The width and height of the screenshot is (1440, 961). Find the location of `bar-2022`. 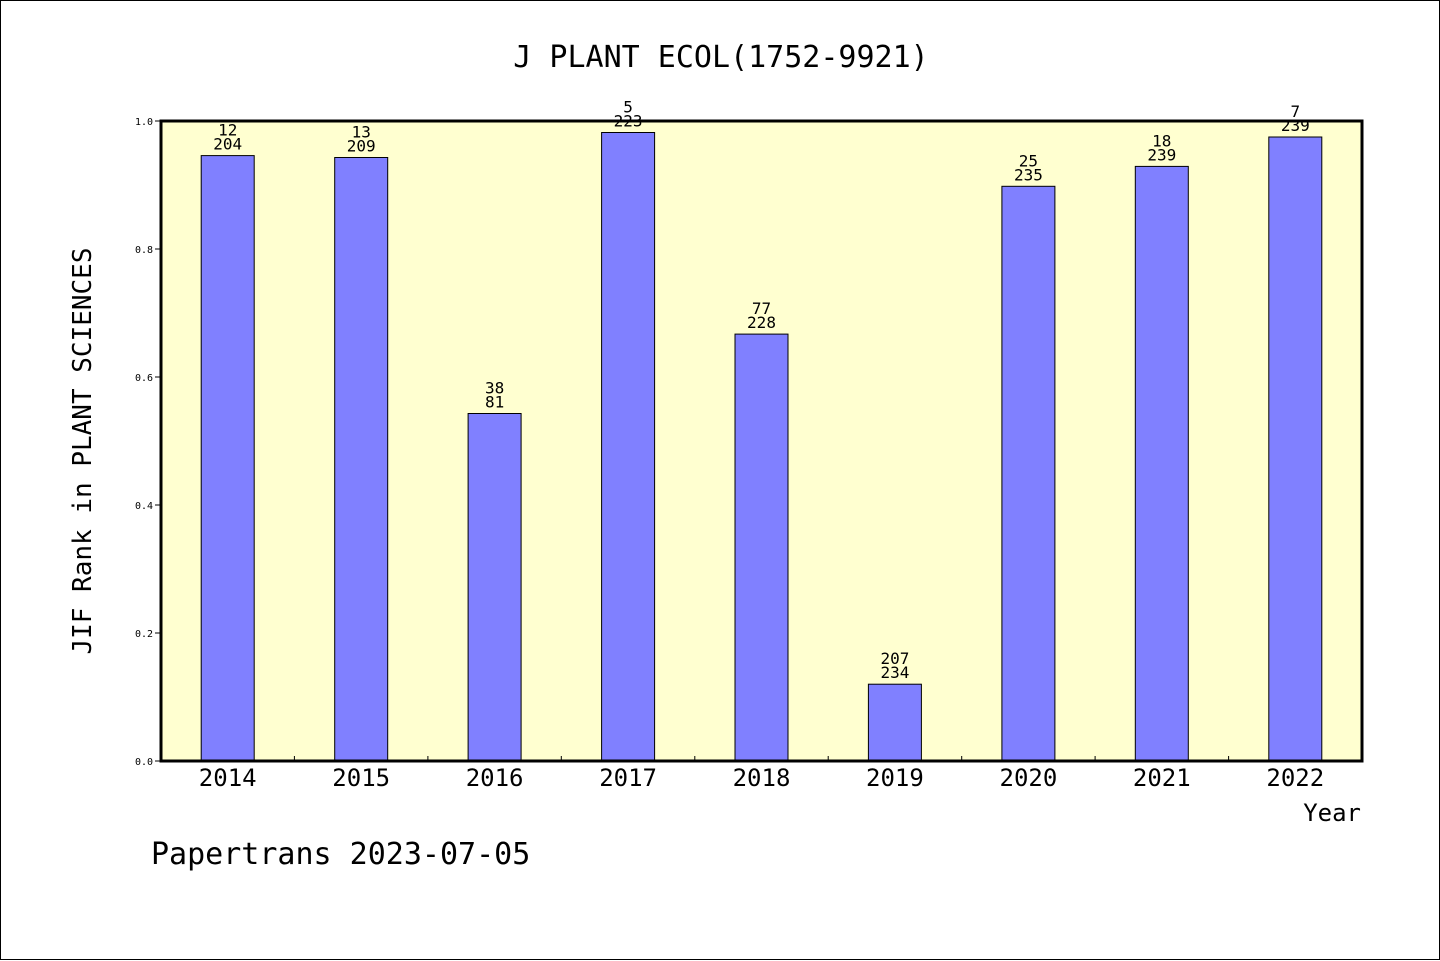

bar-2022 is located at coordinates (1295, 449).